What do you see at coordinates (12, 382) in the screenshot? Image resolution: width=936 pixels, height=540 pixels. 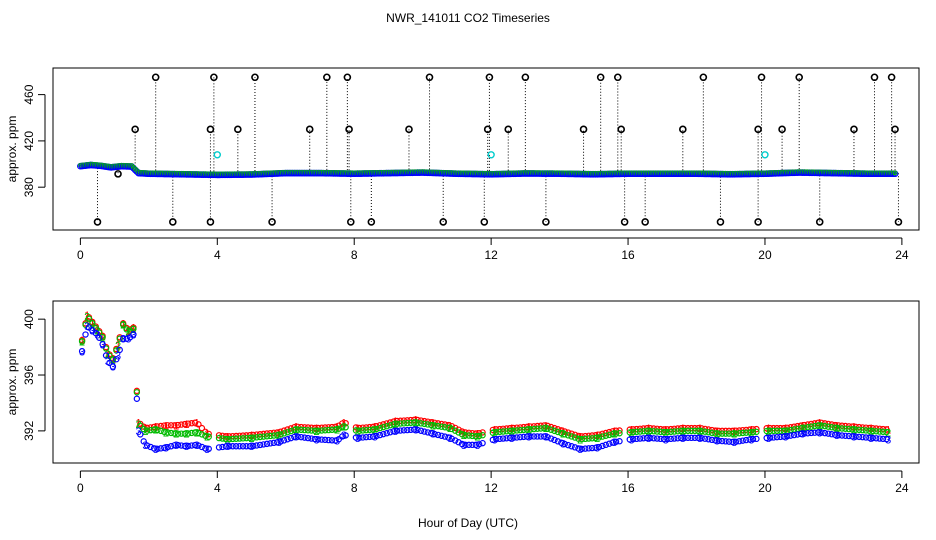 I see `bottom-y-axis-label: approx. ppm` at bounding box center [12, 382].